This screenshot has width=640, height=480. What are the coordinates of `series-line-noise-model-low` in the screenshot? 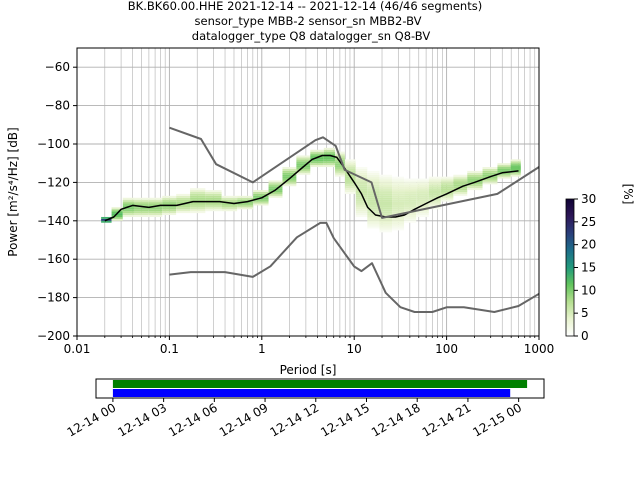 It's located at (354, 267).